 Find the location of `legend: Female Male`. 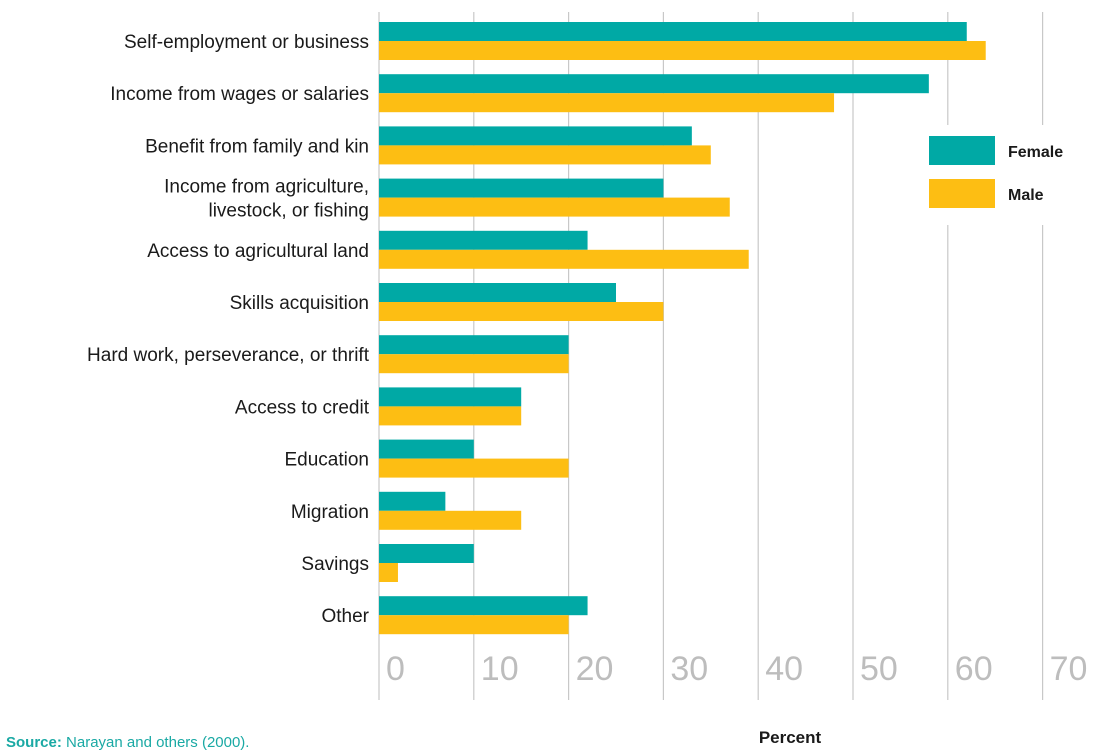

legend: Female Male is located at coordinates (996, 172).